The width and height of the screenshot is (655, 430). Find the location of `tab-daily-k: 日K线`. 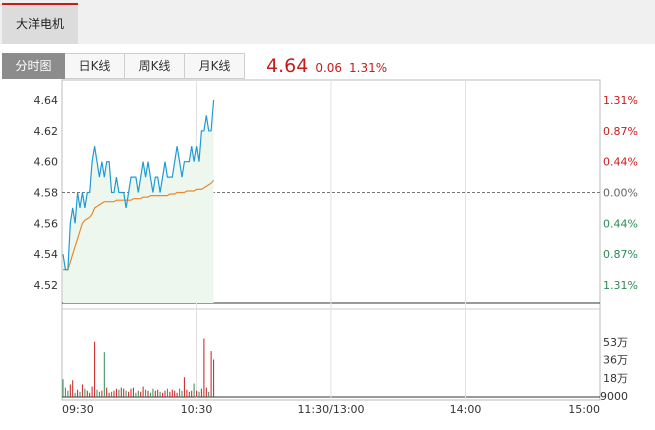

tab-daily-k: 日K线 is located at coordinates (95, 66).